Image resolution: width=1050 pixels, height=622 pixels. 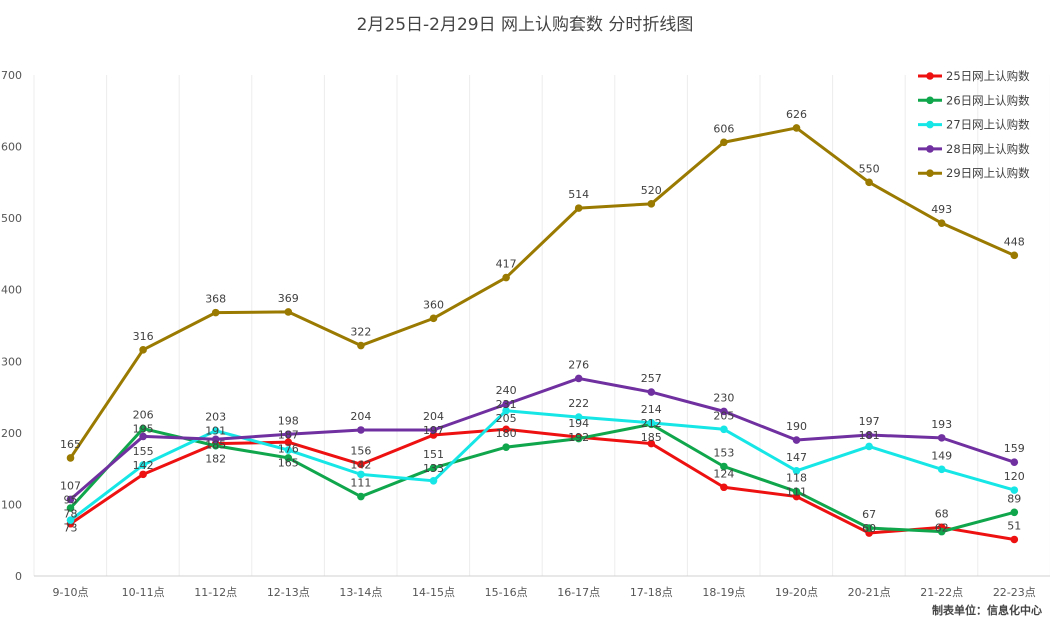 I want to click on data-label: 194, so click(x=578, y=423).